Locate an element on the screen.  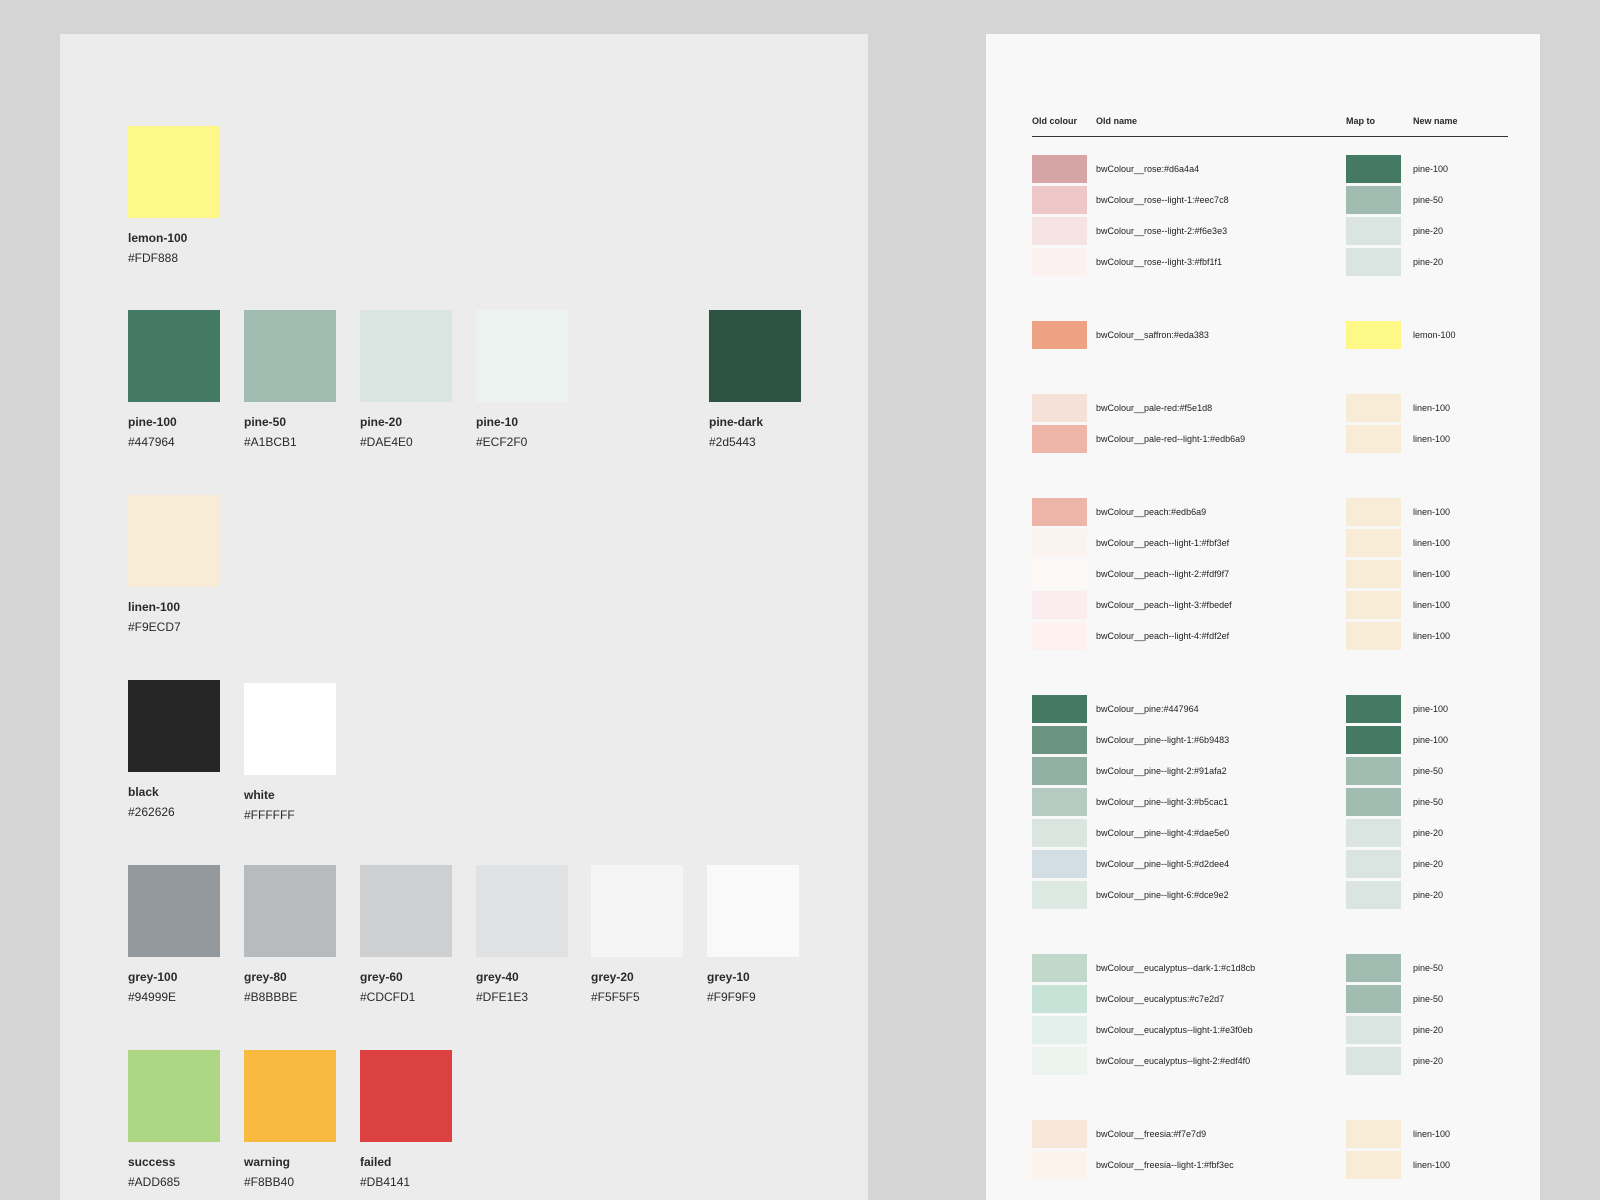
mapping-row: bwColour__pine--light-2:#91afa2 pine-50 is located at coordinates (1270, 771).